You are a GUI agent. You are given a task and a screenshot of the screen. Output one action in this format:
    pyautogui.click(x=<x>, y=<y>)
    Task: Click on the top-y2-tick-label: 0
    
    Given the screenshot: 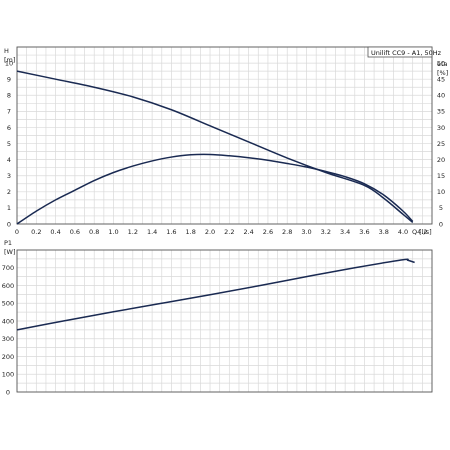 What is the action you would take?
    pyautogui.click(x=441, y=224)
    